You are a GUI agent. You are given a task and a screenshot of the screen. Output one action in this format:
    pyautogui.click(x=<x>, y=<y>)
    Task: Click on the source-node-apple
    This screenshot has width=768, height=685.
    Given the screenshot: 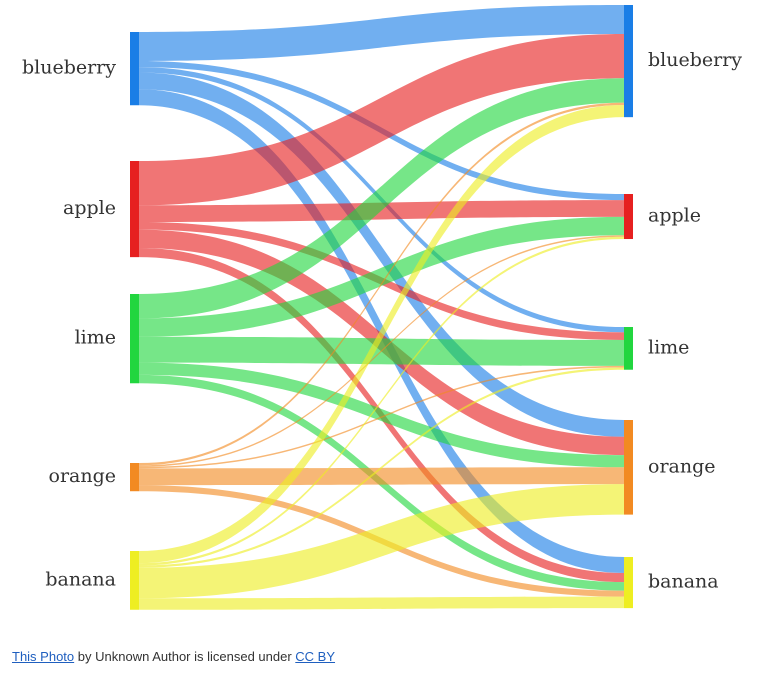 What is the action you would take?
    pyautogui.click(x=134, y=209)
    